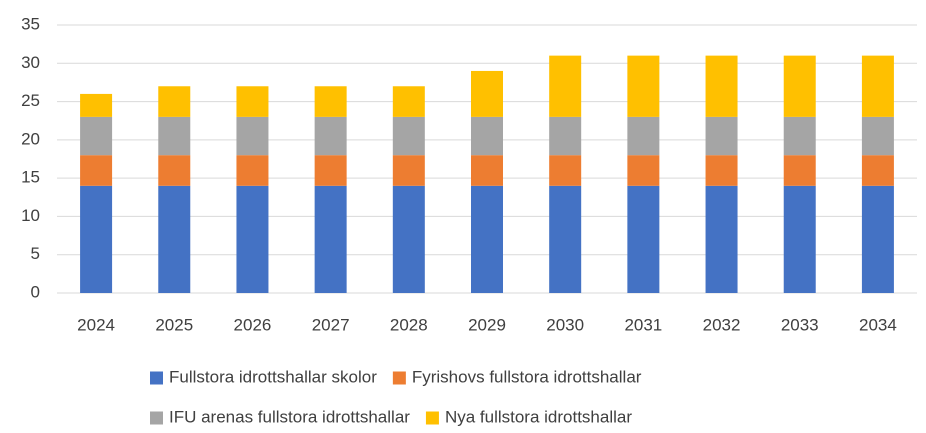 The width and height of the screenshot is (926, 433). I want to click on y-tick-label: 15, so click(30, 177).